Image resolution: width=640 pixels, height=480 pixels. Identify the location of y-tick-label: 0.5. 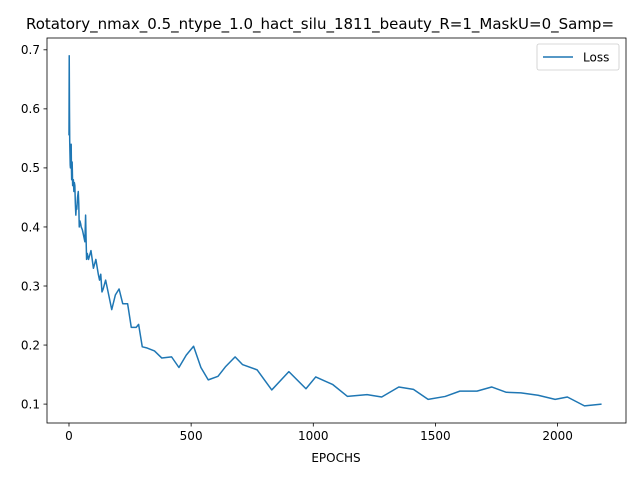
(30, 168).